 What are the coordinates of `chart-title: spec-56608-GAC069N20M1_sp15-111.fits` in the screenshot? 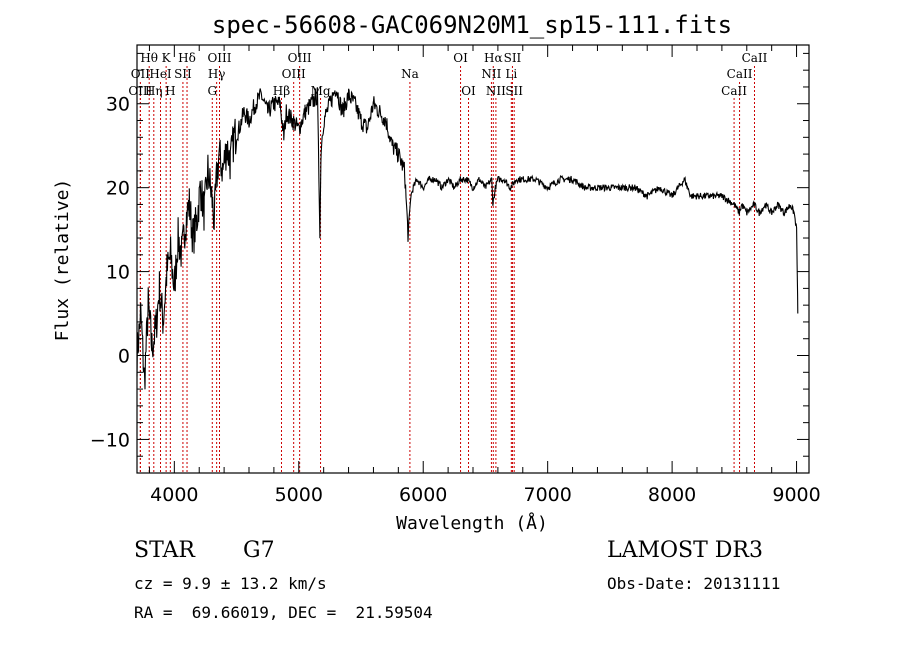 It's located at (472, 25).